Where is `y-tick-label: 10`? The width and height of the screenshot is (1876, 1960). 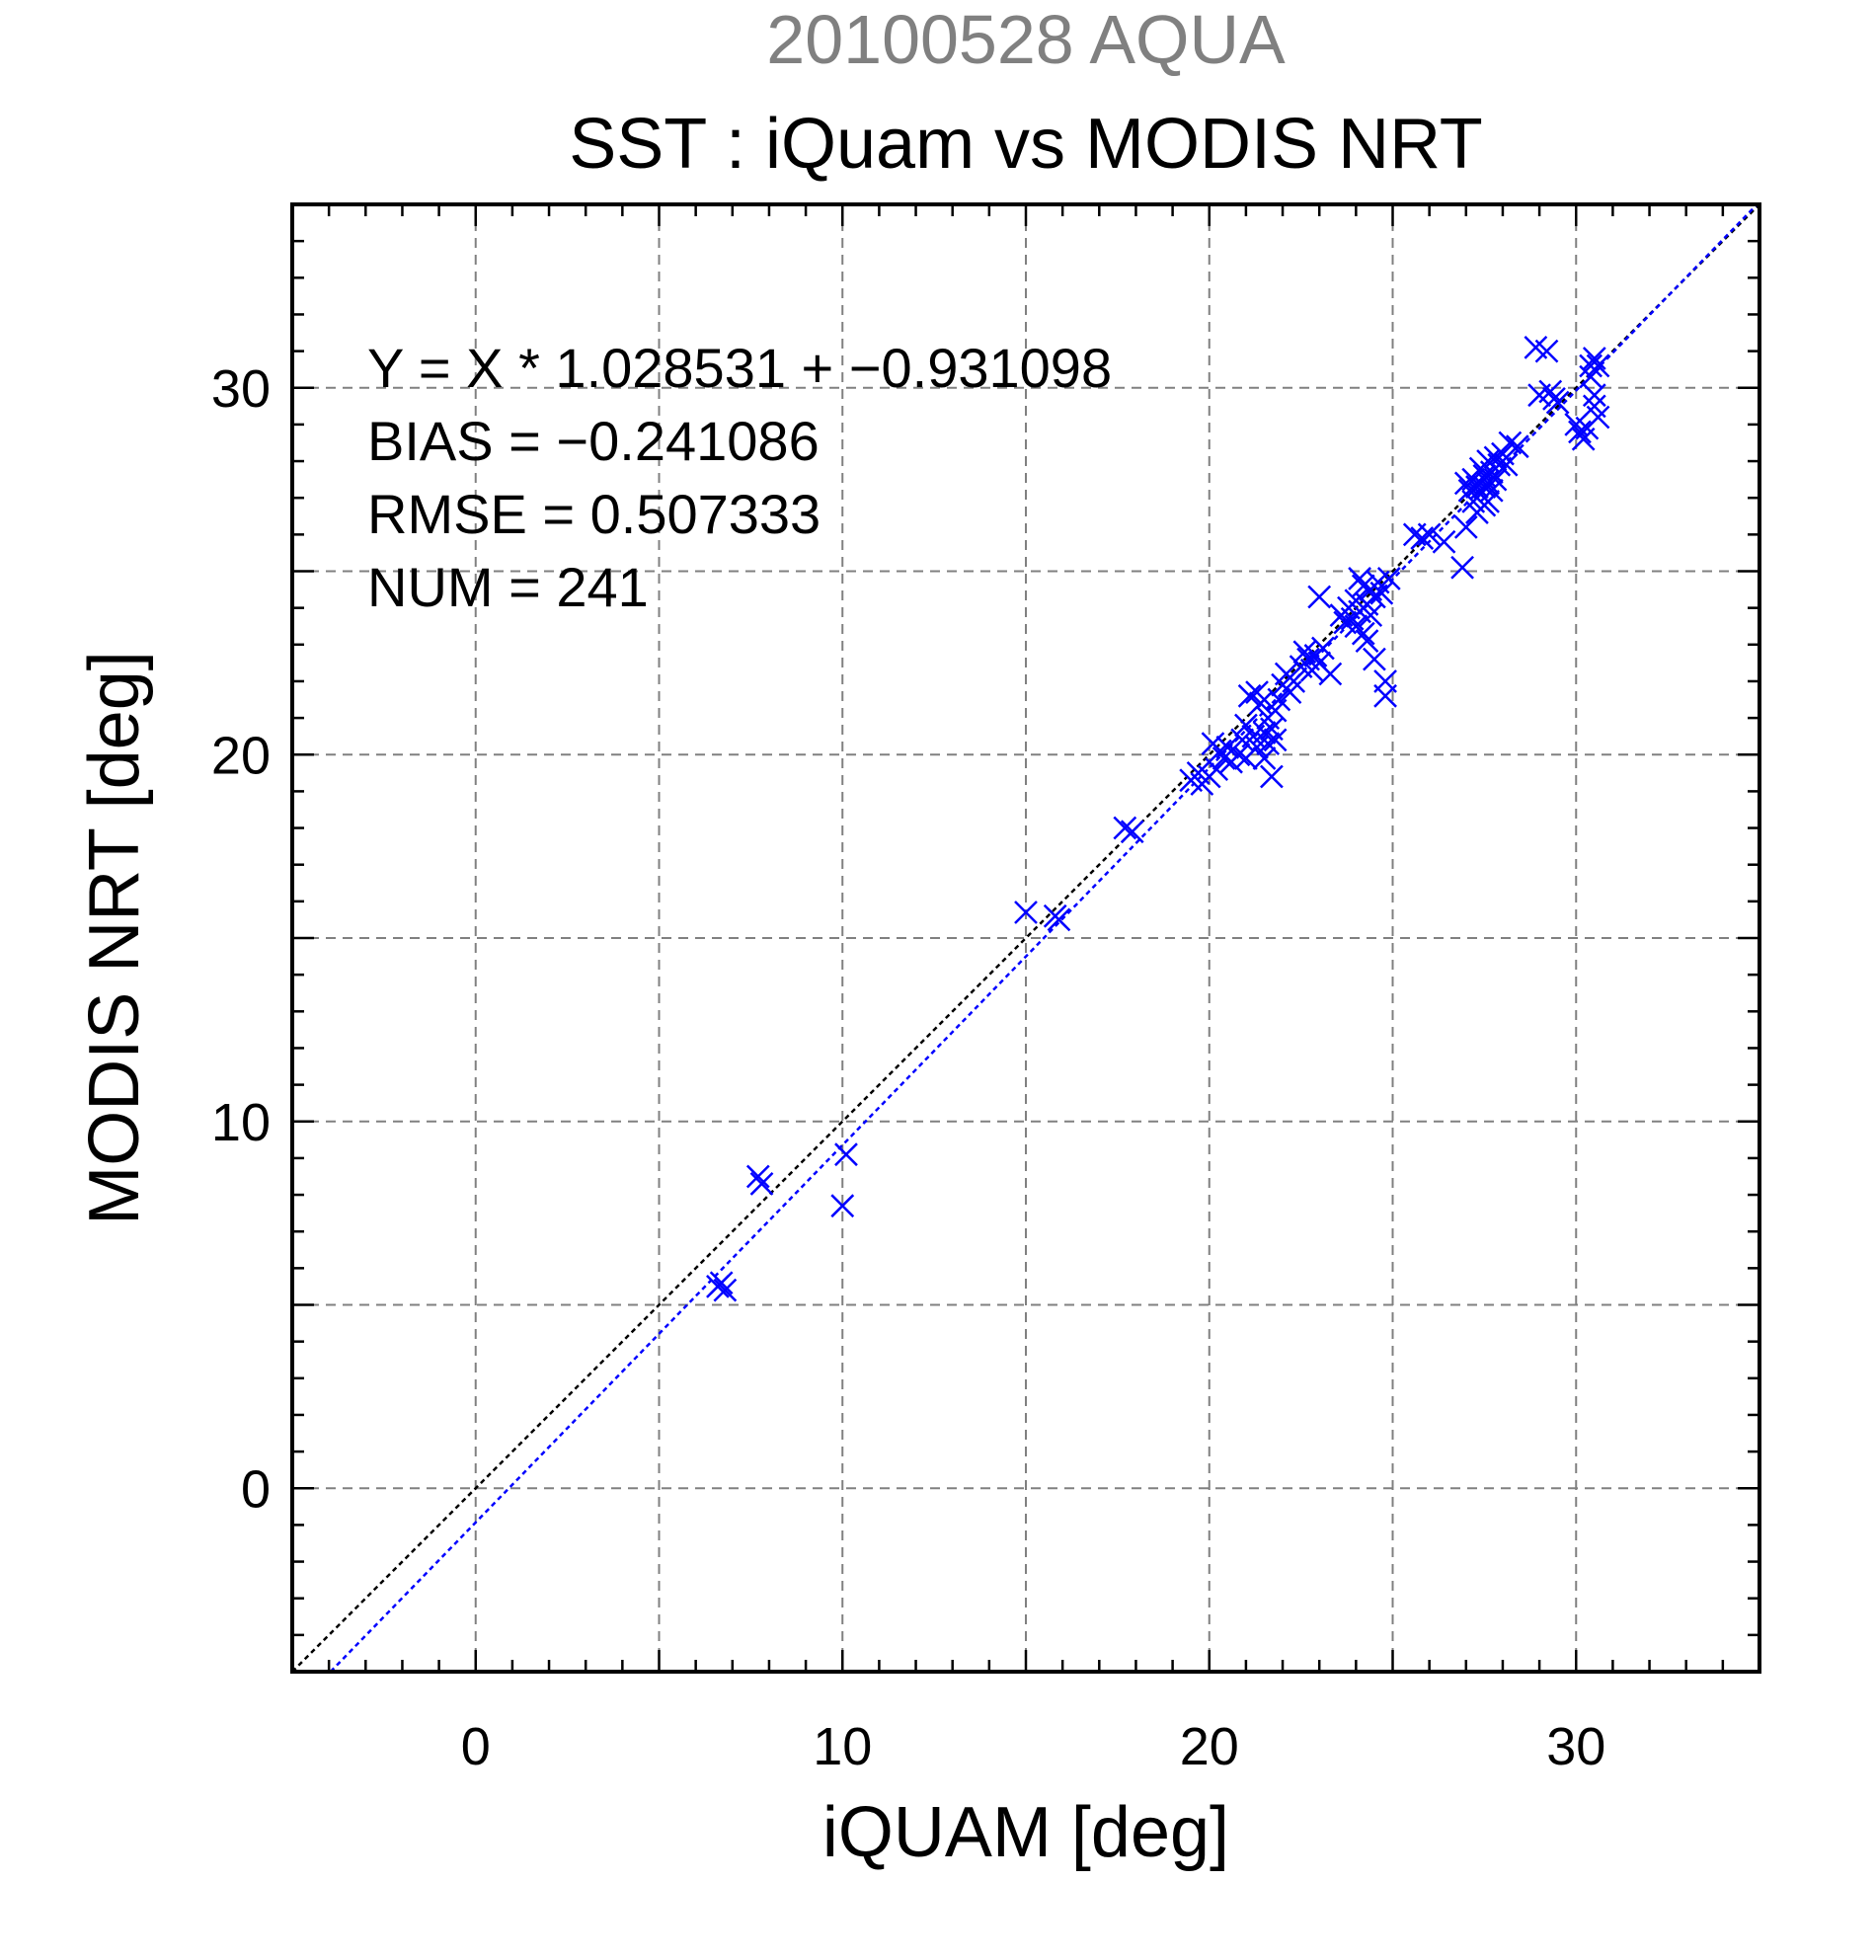
y-tick-label: 10 is located at coordinates (241, 1122).